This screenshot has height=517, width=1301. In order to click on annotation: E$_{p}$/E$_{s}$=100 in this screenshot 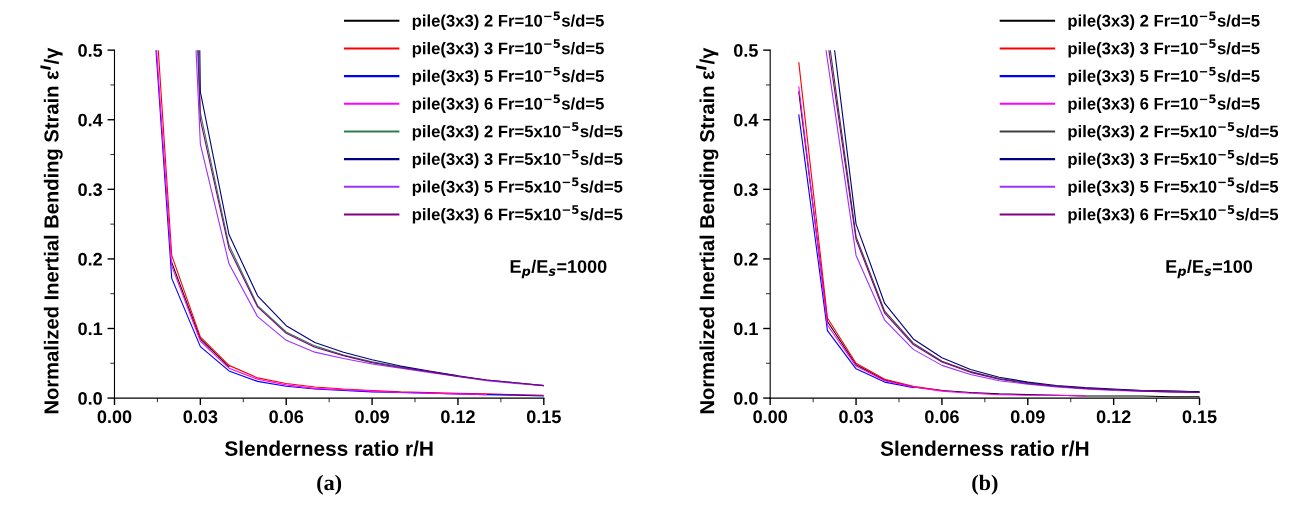, I will do `click(1209, 269)`.